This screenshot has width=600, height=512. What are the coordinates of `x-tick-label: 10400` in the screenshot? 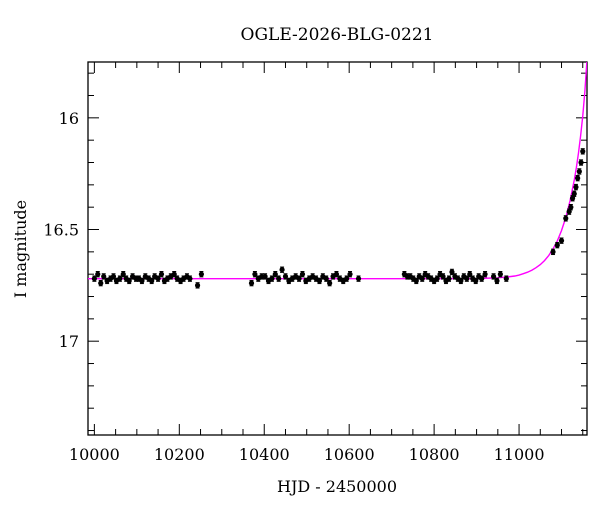 It's located at (264, 454).